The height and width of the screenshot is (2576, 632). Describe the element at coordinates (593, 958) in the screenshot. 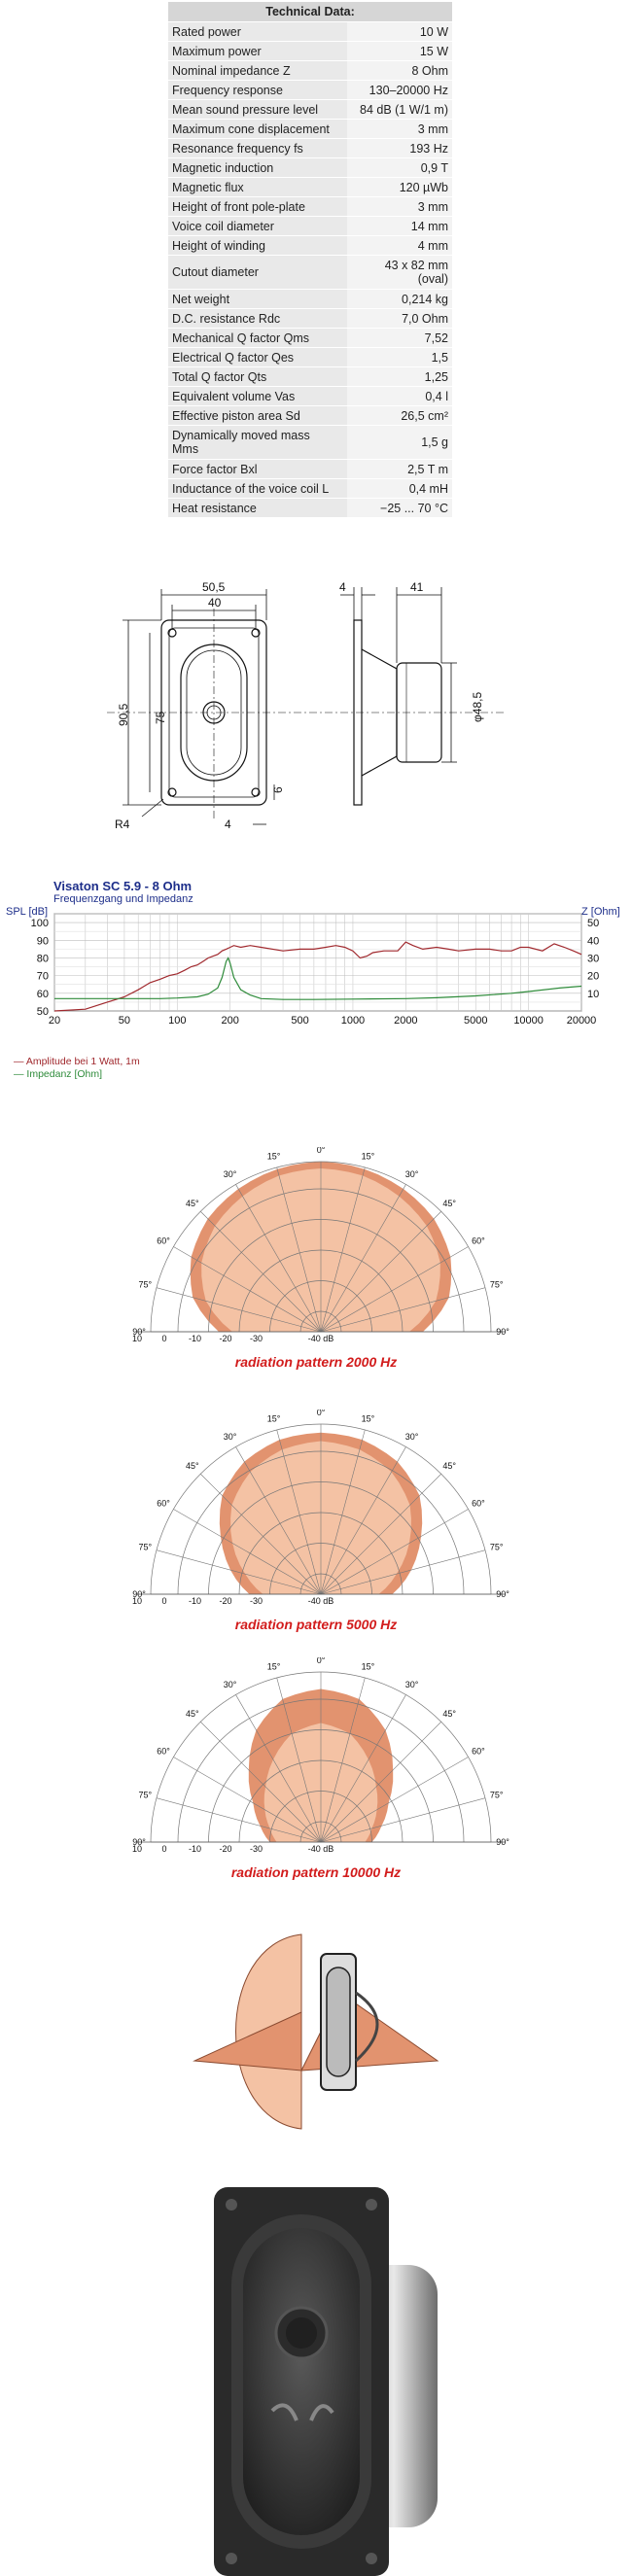

I see `y2-tick-label: 30` at that location.